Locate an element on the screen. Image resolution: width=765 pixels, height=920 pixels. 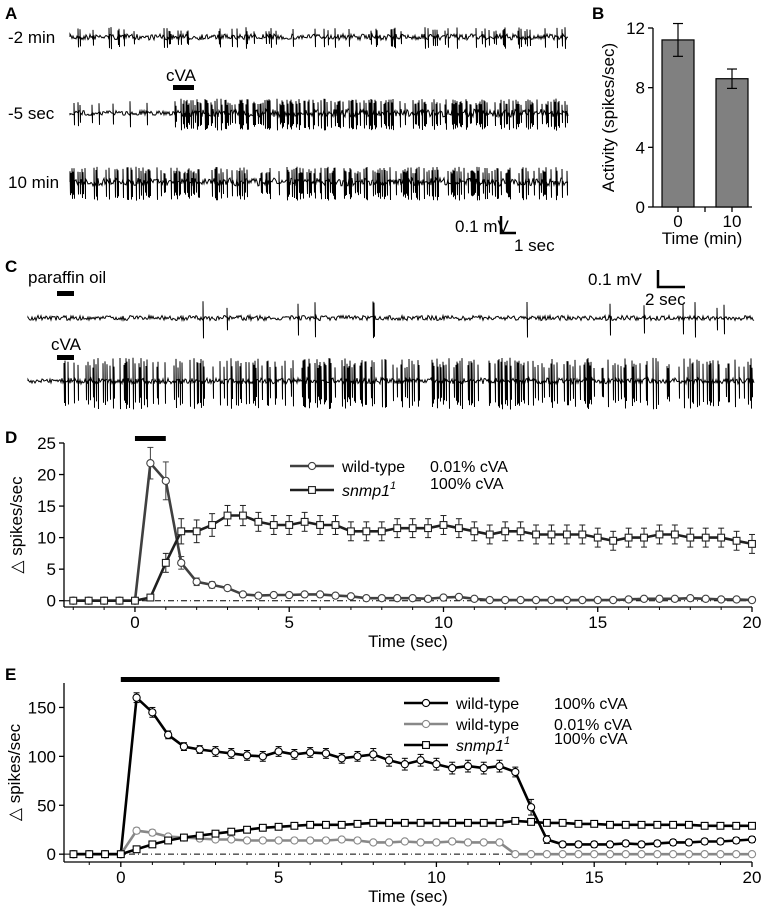
scalebar-a-voltage: 0.1 mV is located at coordinates (482, 226).